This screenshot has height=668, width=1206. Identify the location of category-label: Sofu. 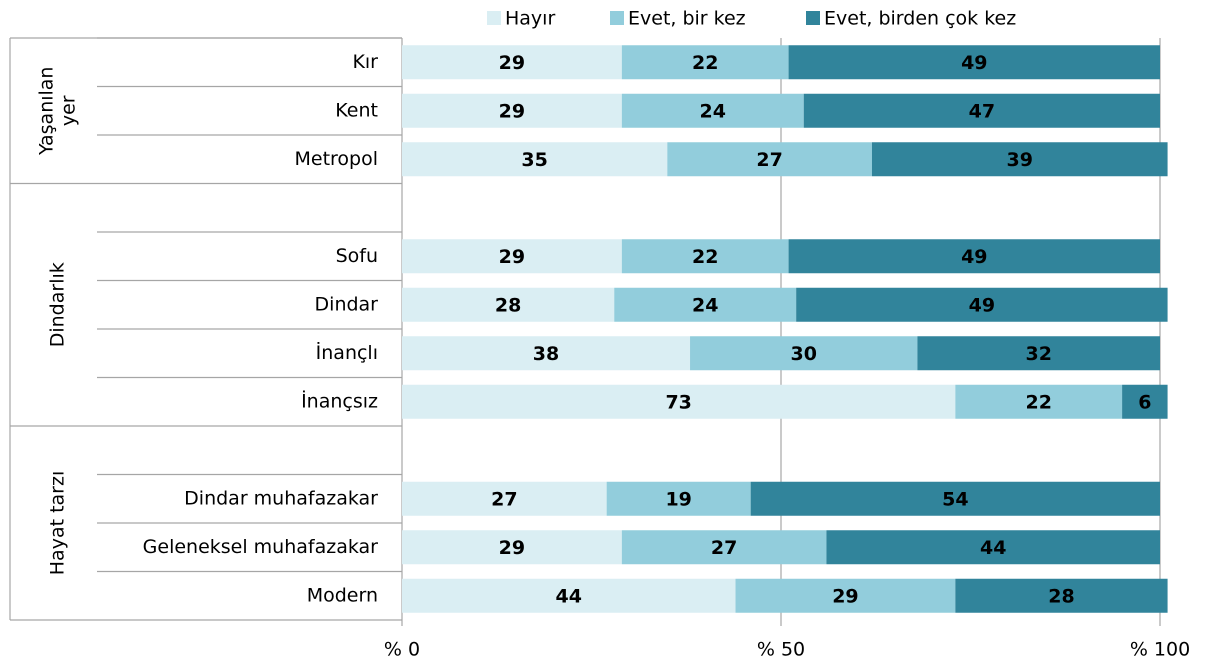
(357, 256).